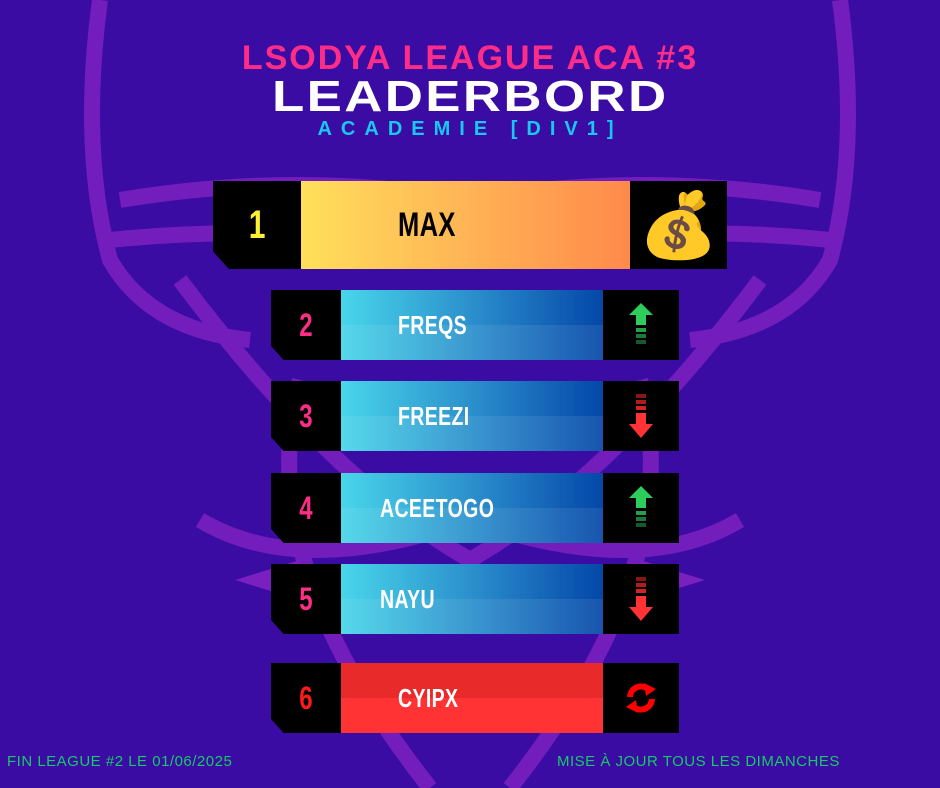 Image resolution: width=940 pixels, height=788 pixels. What do you see at coordinates (678, 225) in the screenshot?
I see `money-bag-icon: 💰` at bounding box center [678, 225].